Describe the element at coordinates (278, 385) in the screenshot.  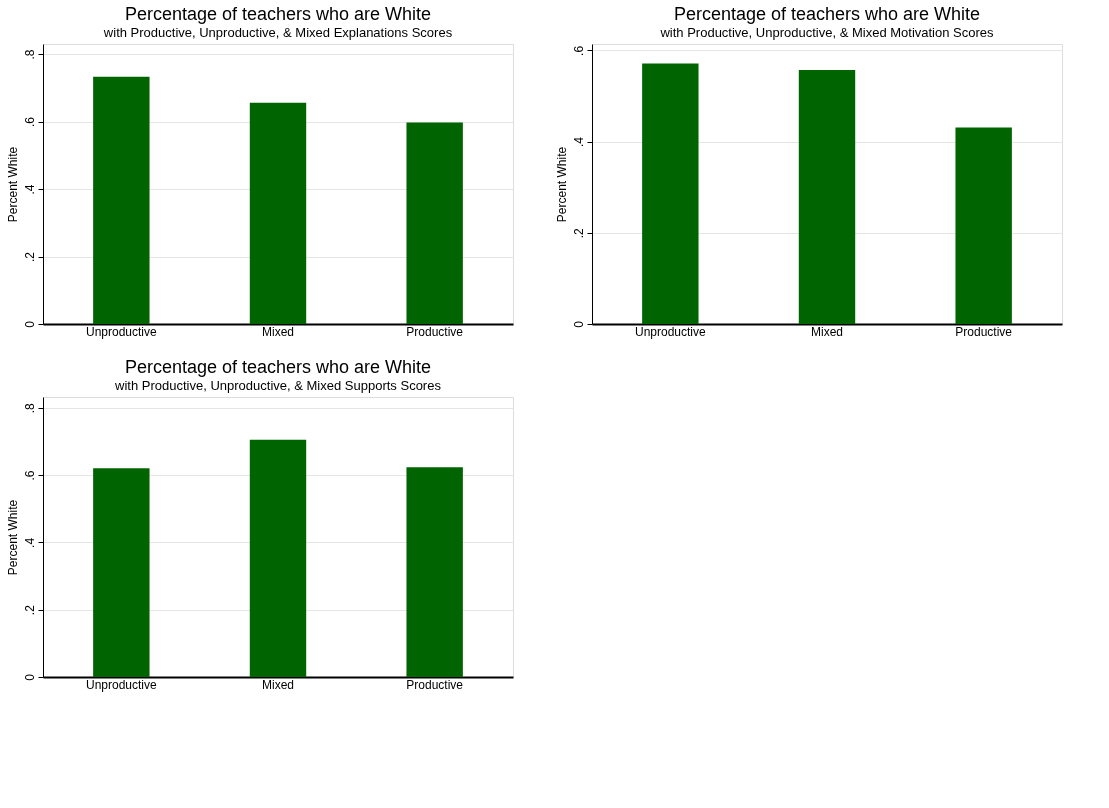
I see `chart-subtitle: with Productive, Unproductive, & Mixed Supports Scores` at that location.